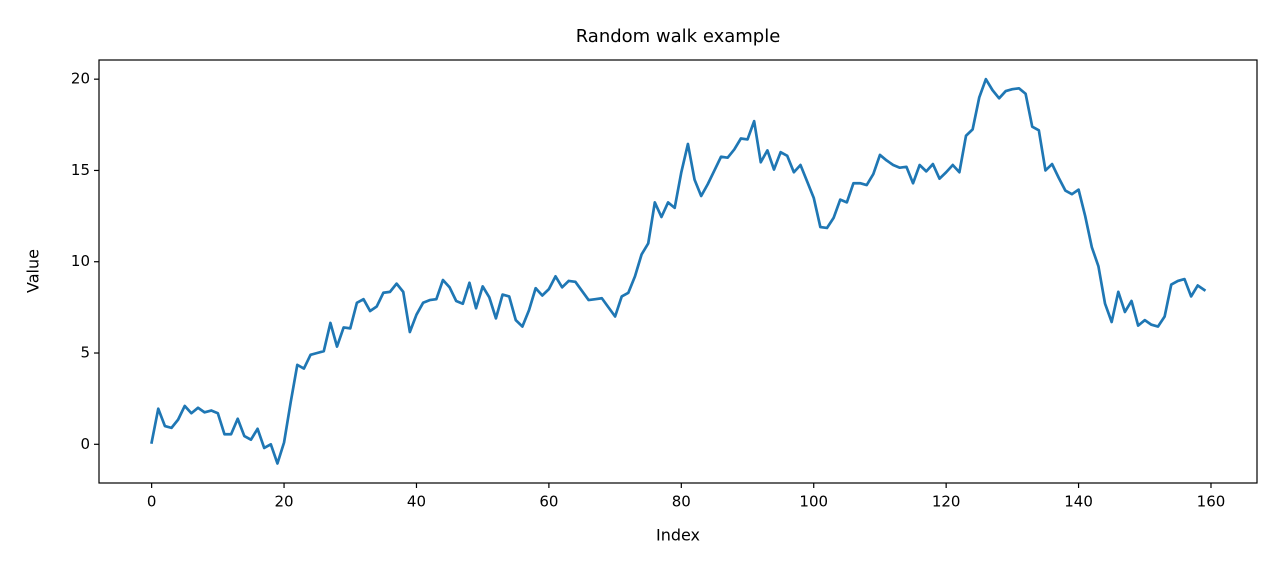 The image size is (1280, 576). I want to click on x-tick-label: 80, so click(681, 502).